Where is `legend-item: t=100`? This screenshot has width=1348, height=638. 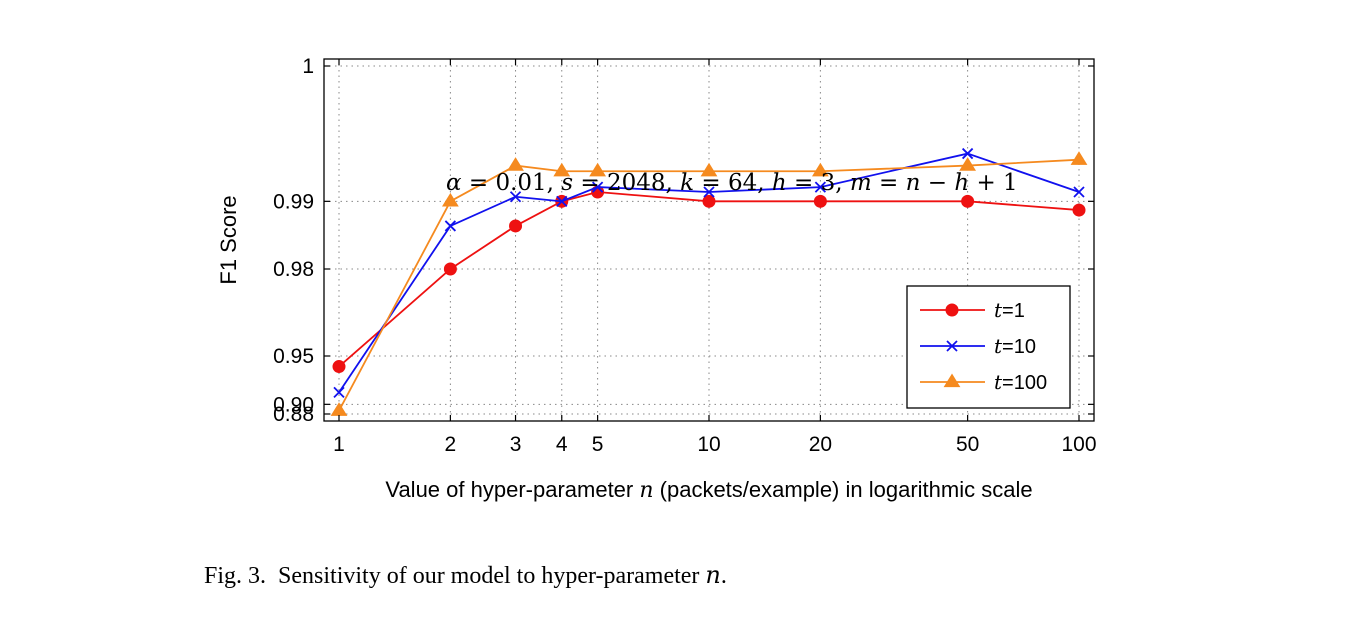 legend-item: t=100 is located at coordinates (983, 382).